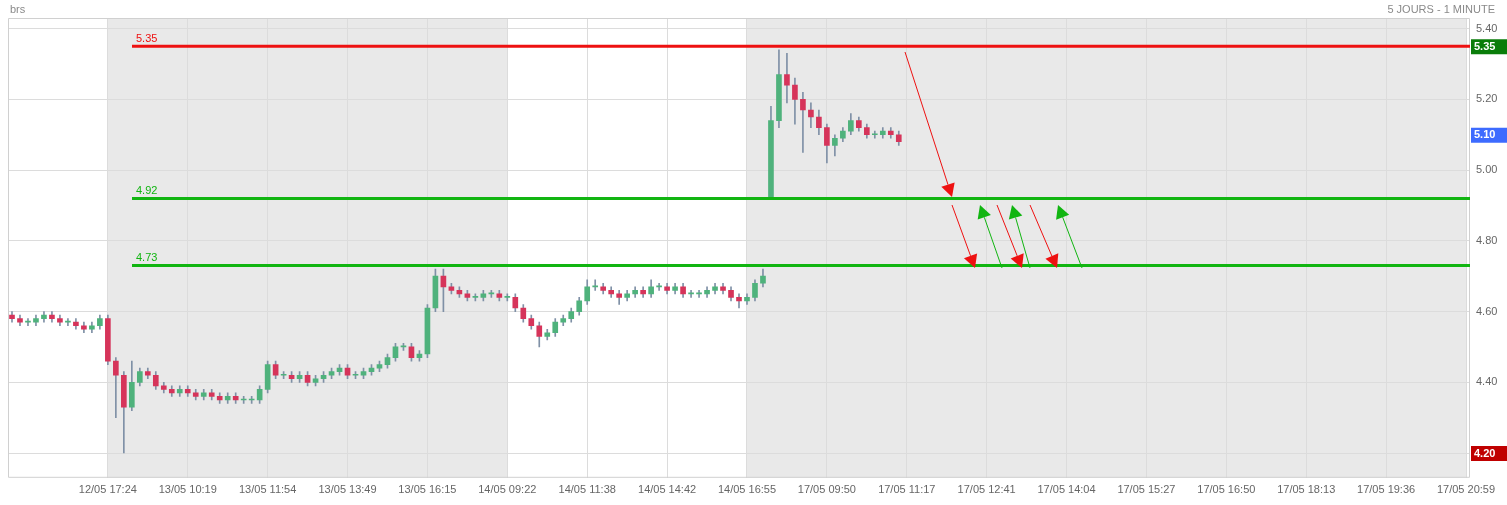 This screenshot has height=505, width=1507. Describe the element at coordinates (1487, 239) in the screenshot. I see `y-tick-label: 4.80` at that location.